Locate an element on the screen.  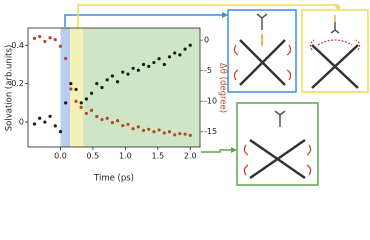
diagram-yellow is located at coordinates (335, 51).